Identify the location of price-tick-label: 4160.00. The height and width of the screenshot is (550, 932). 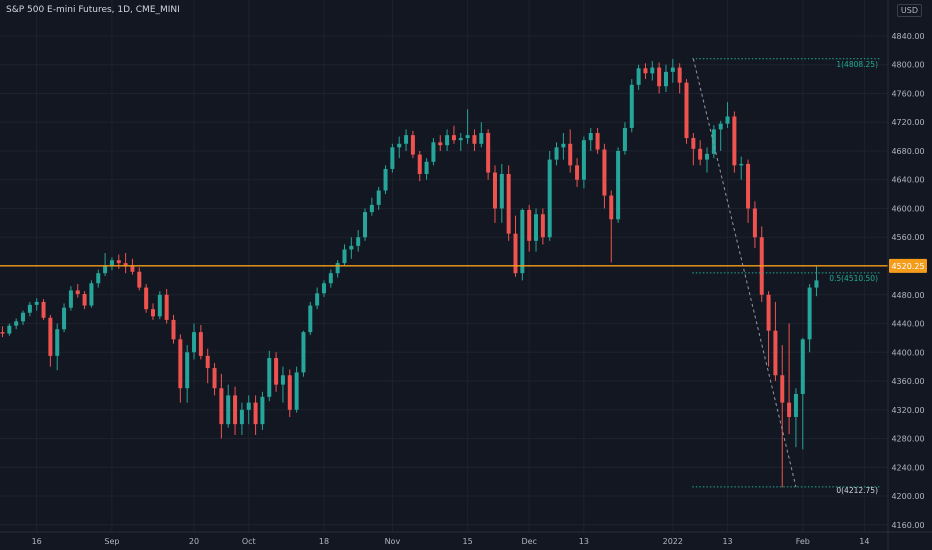
(907, 525).